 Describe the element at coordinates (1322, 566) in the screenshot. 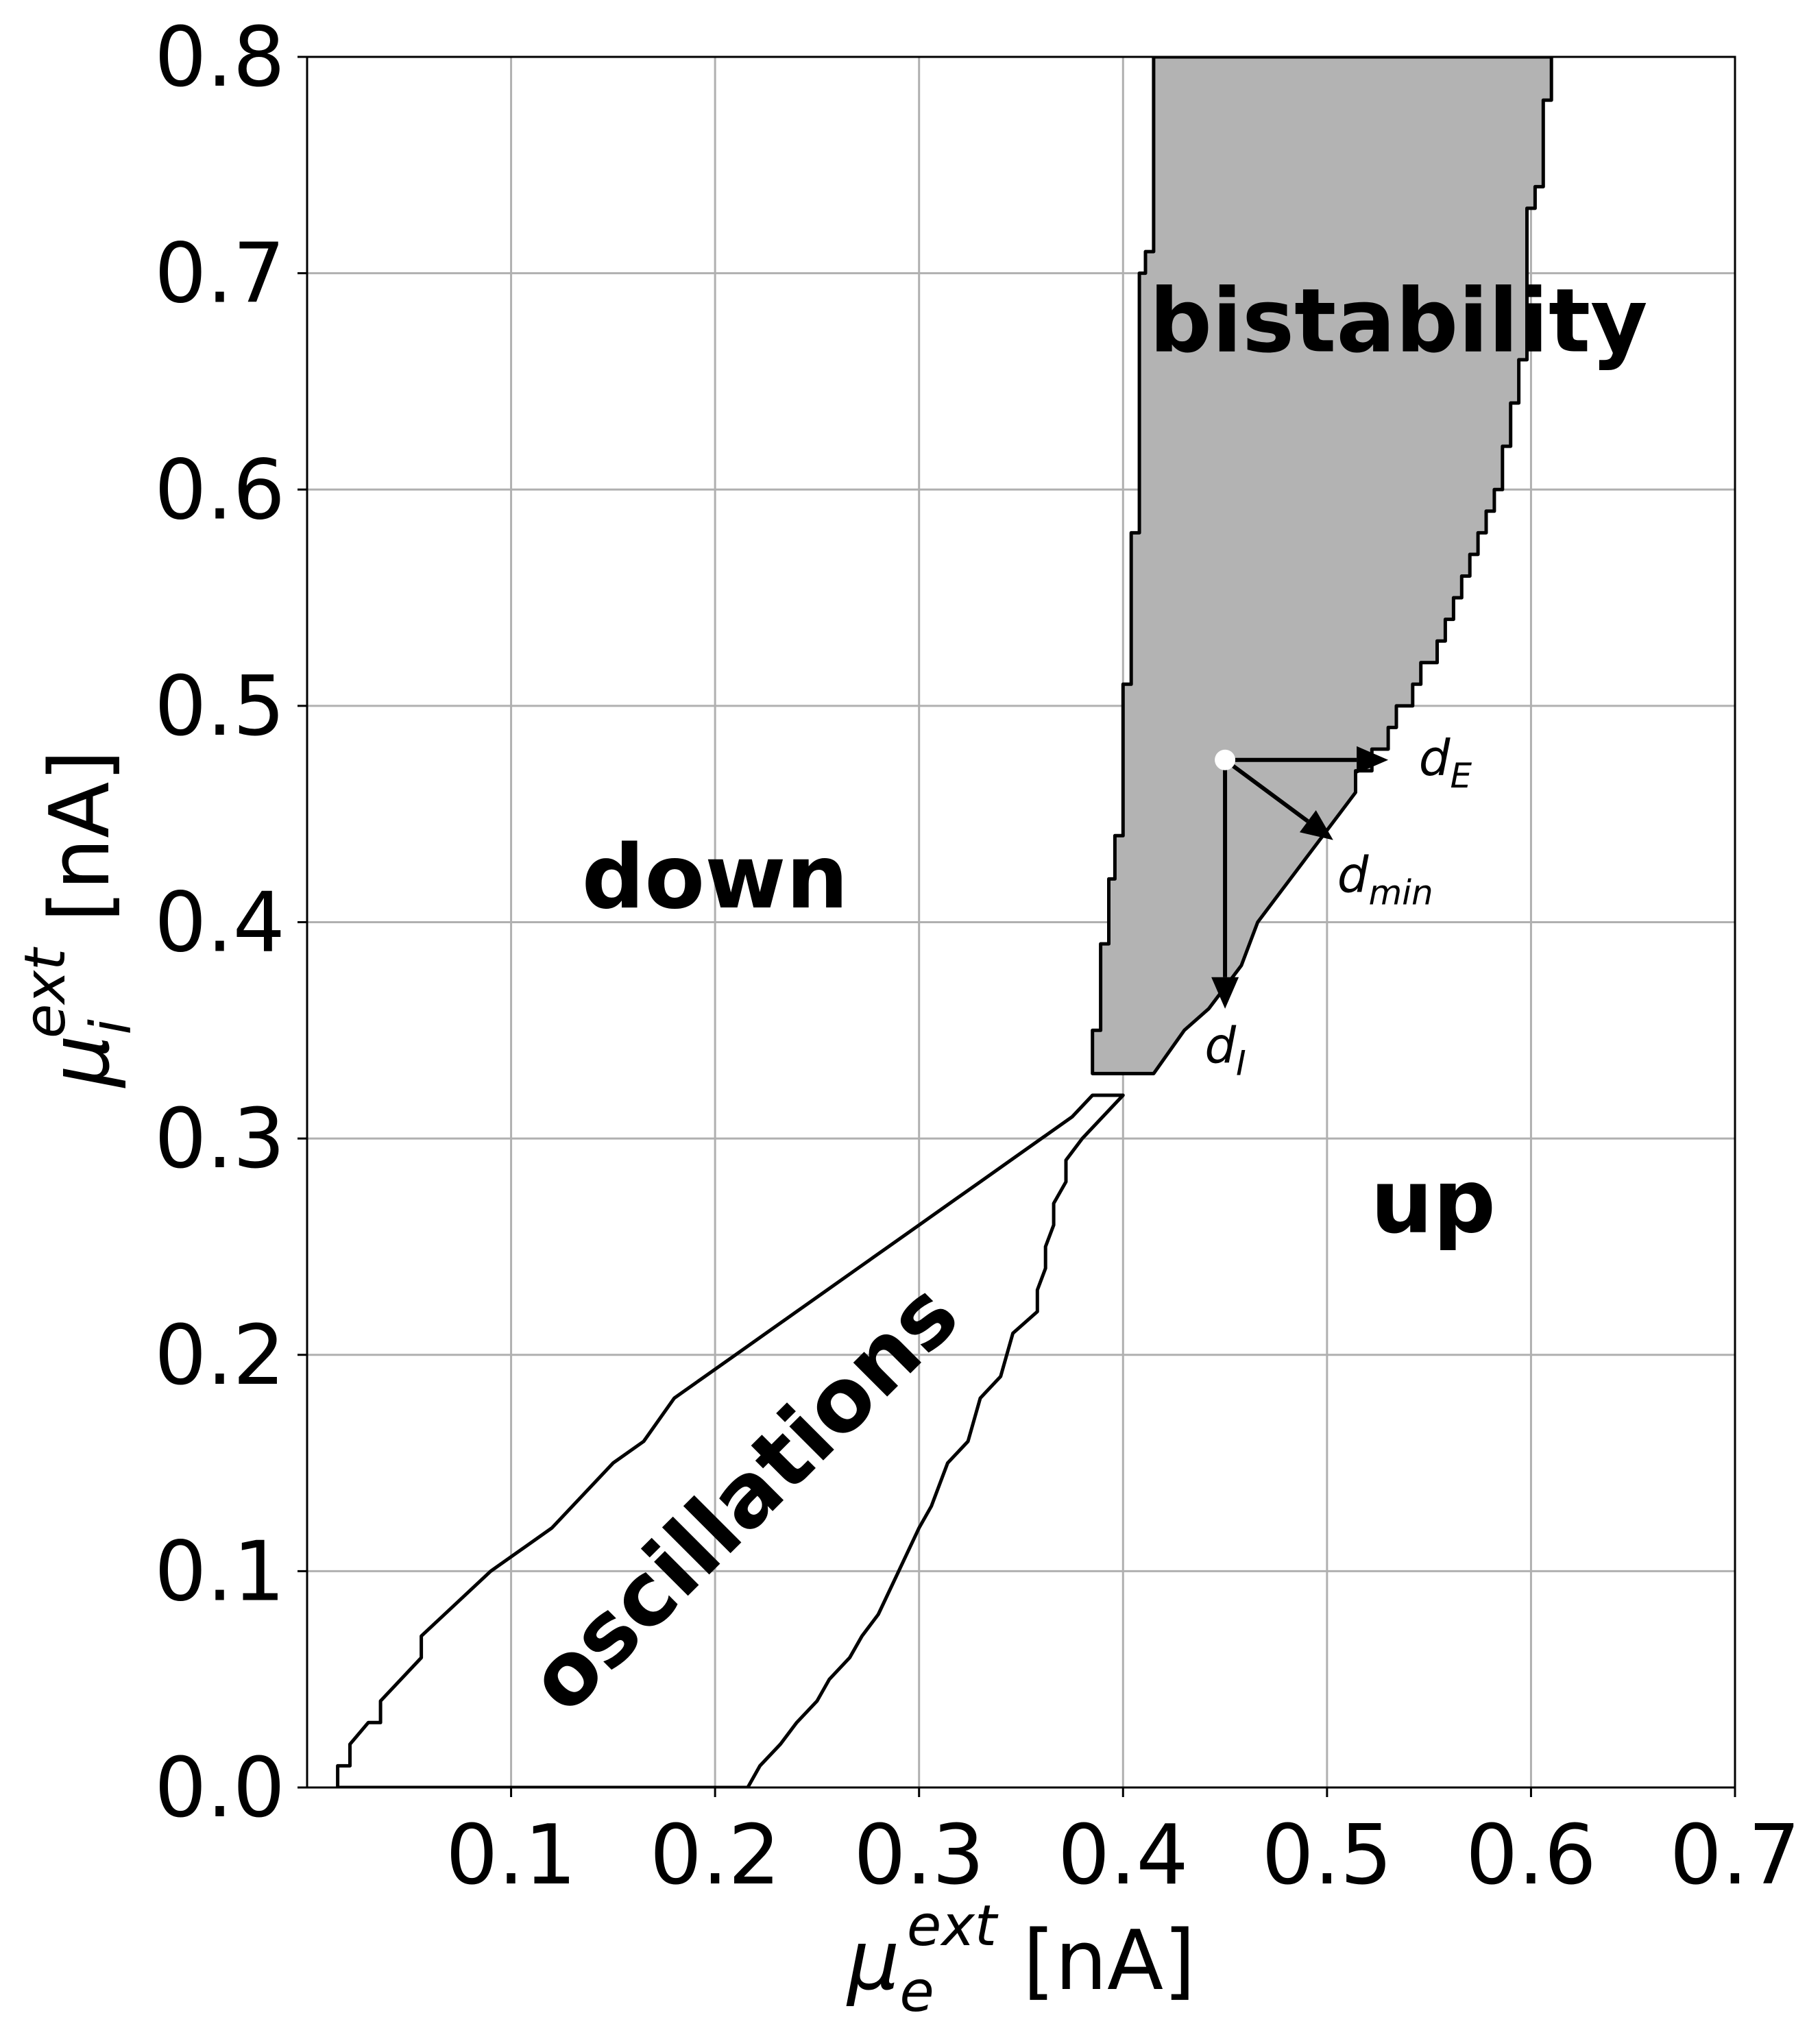

I see `region-bistability` at that location.